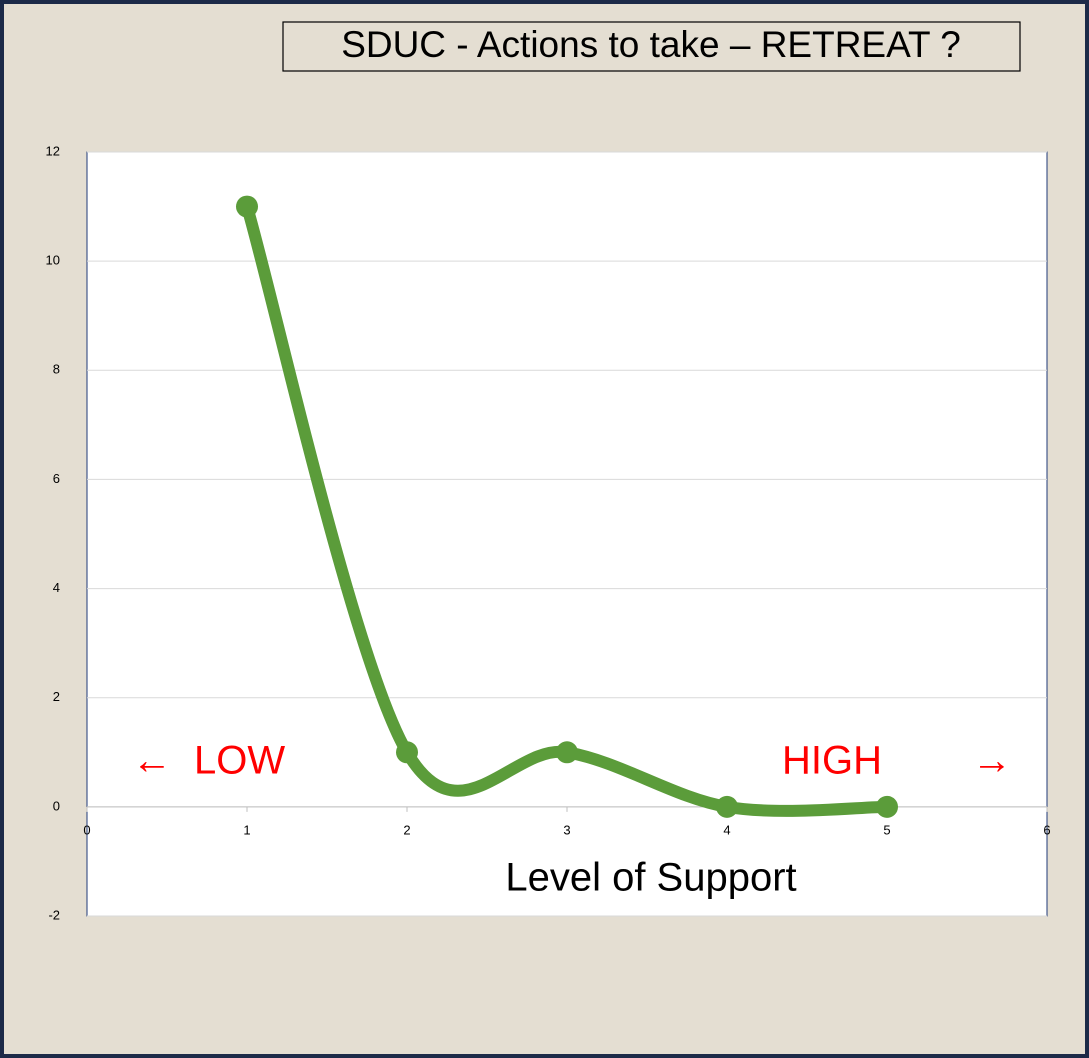 This screenshot has height=1058, width=1089. Describe the element at coordinates (832, 761) in the screenshot. I see `annotation: HIGH` at that location.